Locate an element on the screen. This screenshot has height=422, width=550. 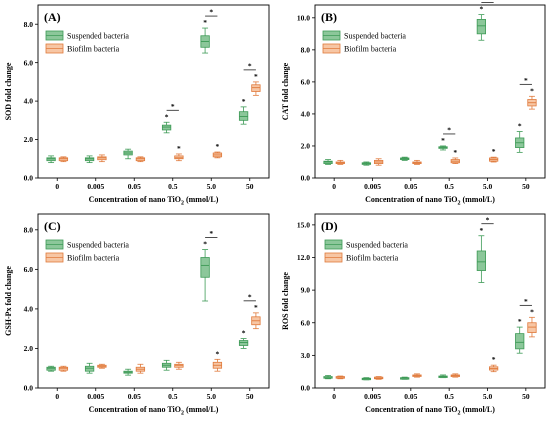
y-tick-label: 12.0 is located at coordinates (303, 257).